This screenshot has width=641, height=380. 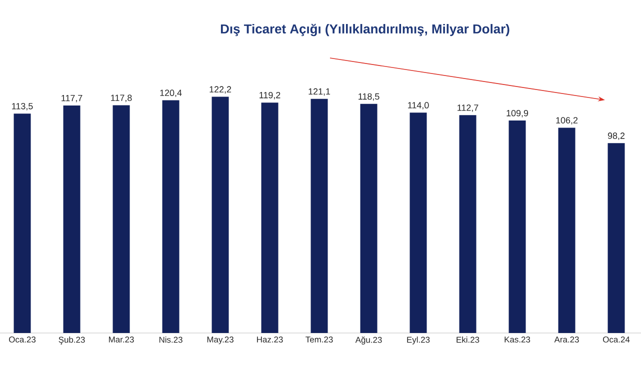 I want to click on data-label: 117,7, so click(x=72, y=98).